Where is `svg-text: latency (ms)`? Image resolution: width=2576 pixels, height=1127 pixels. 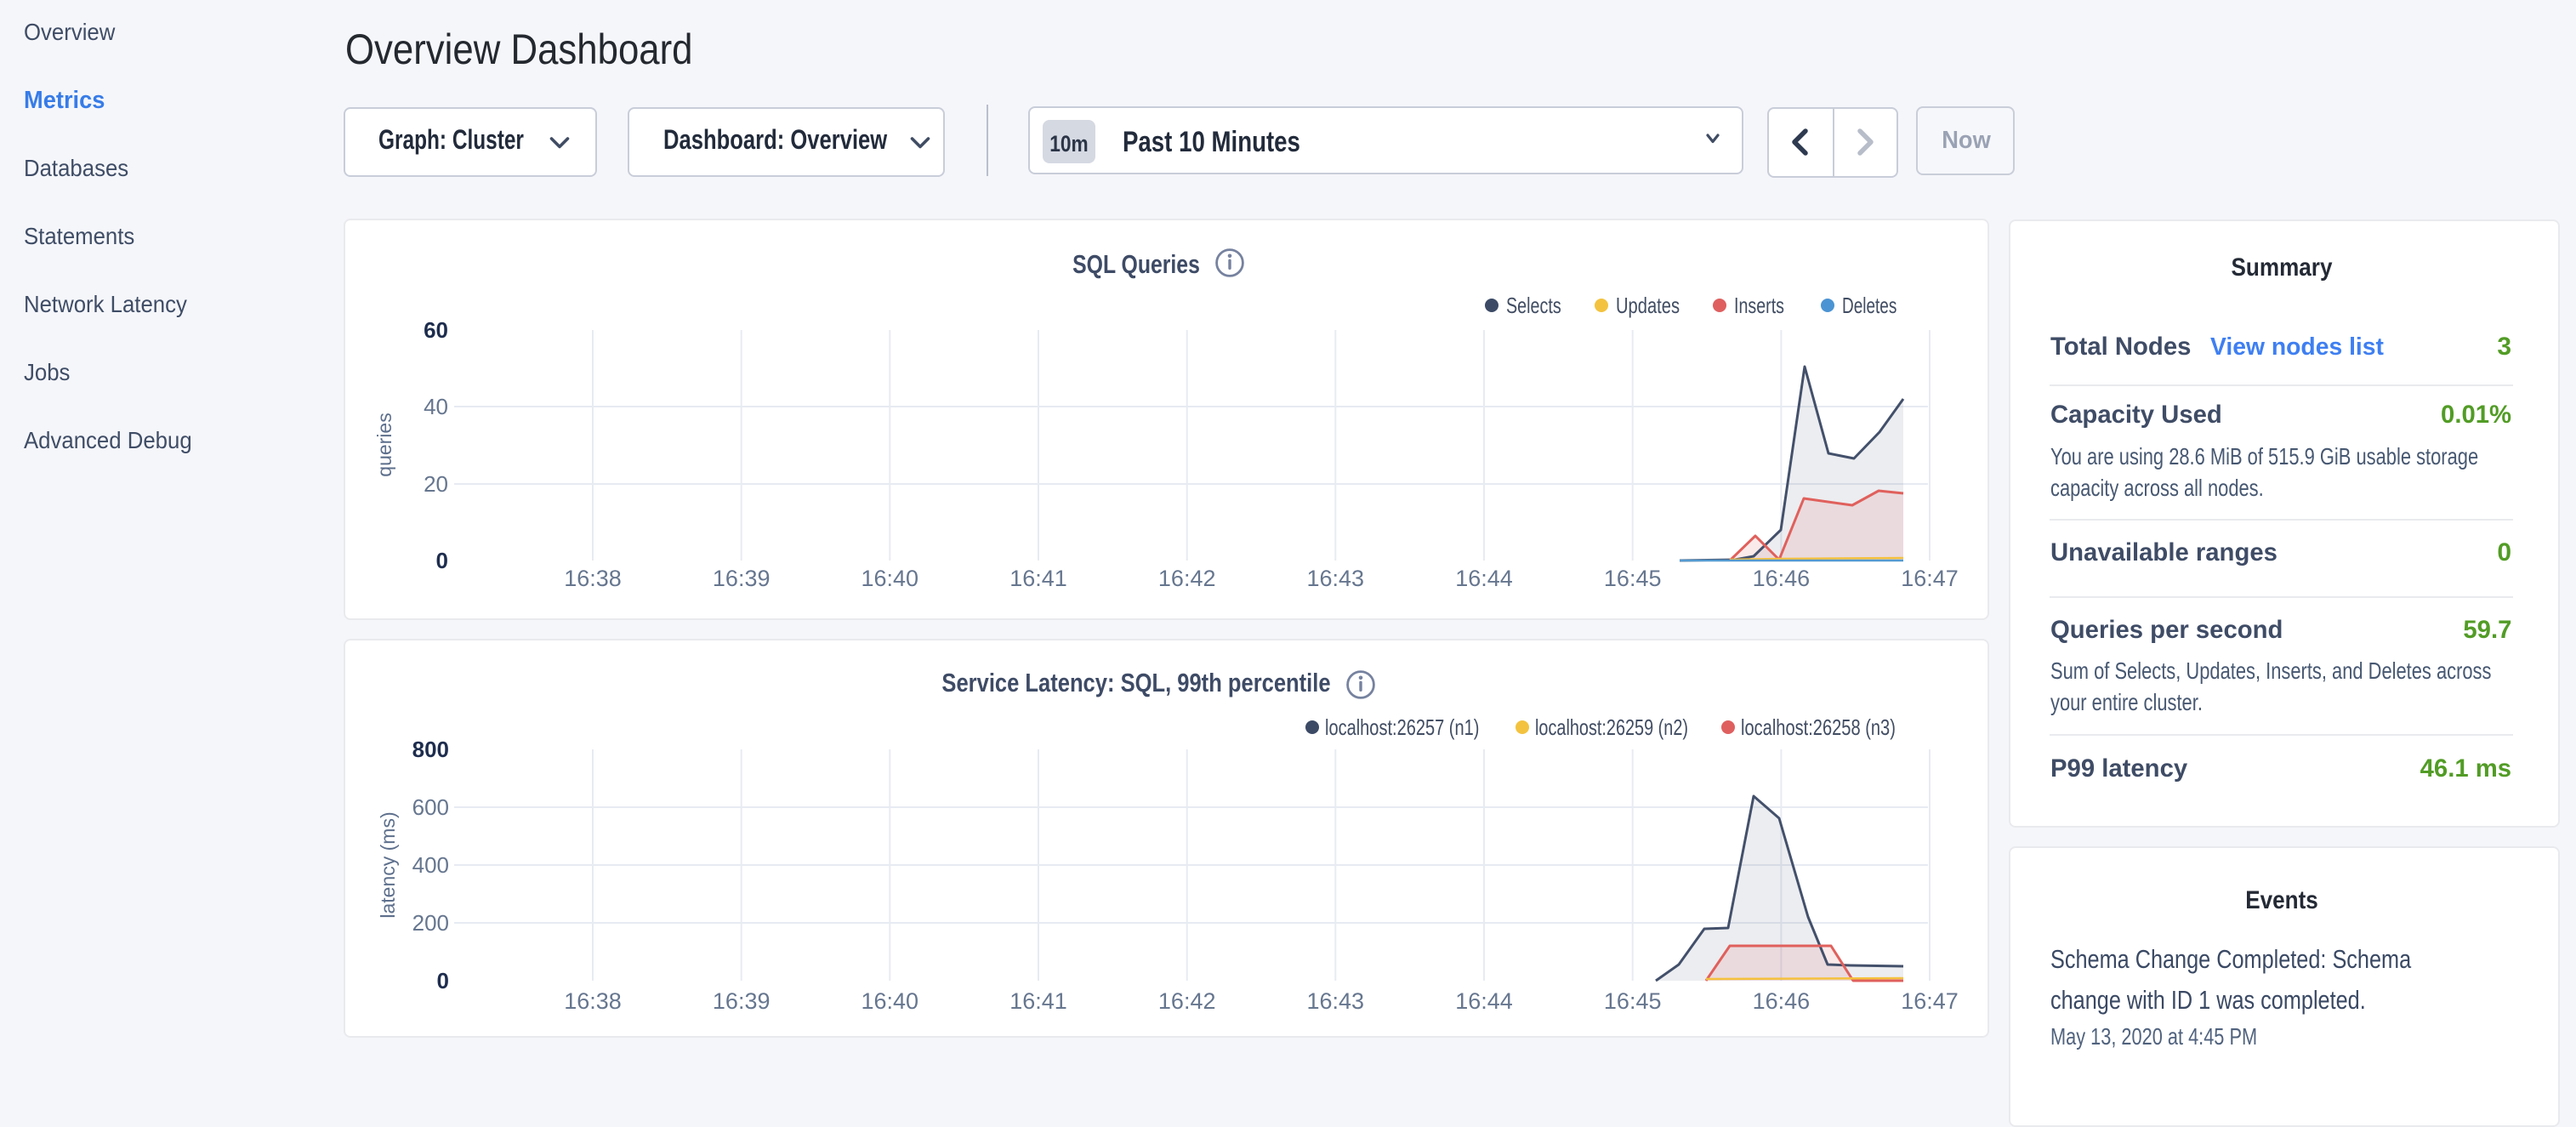
svg-text: latency (ms) is located at coordinates (388, 864).